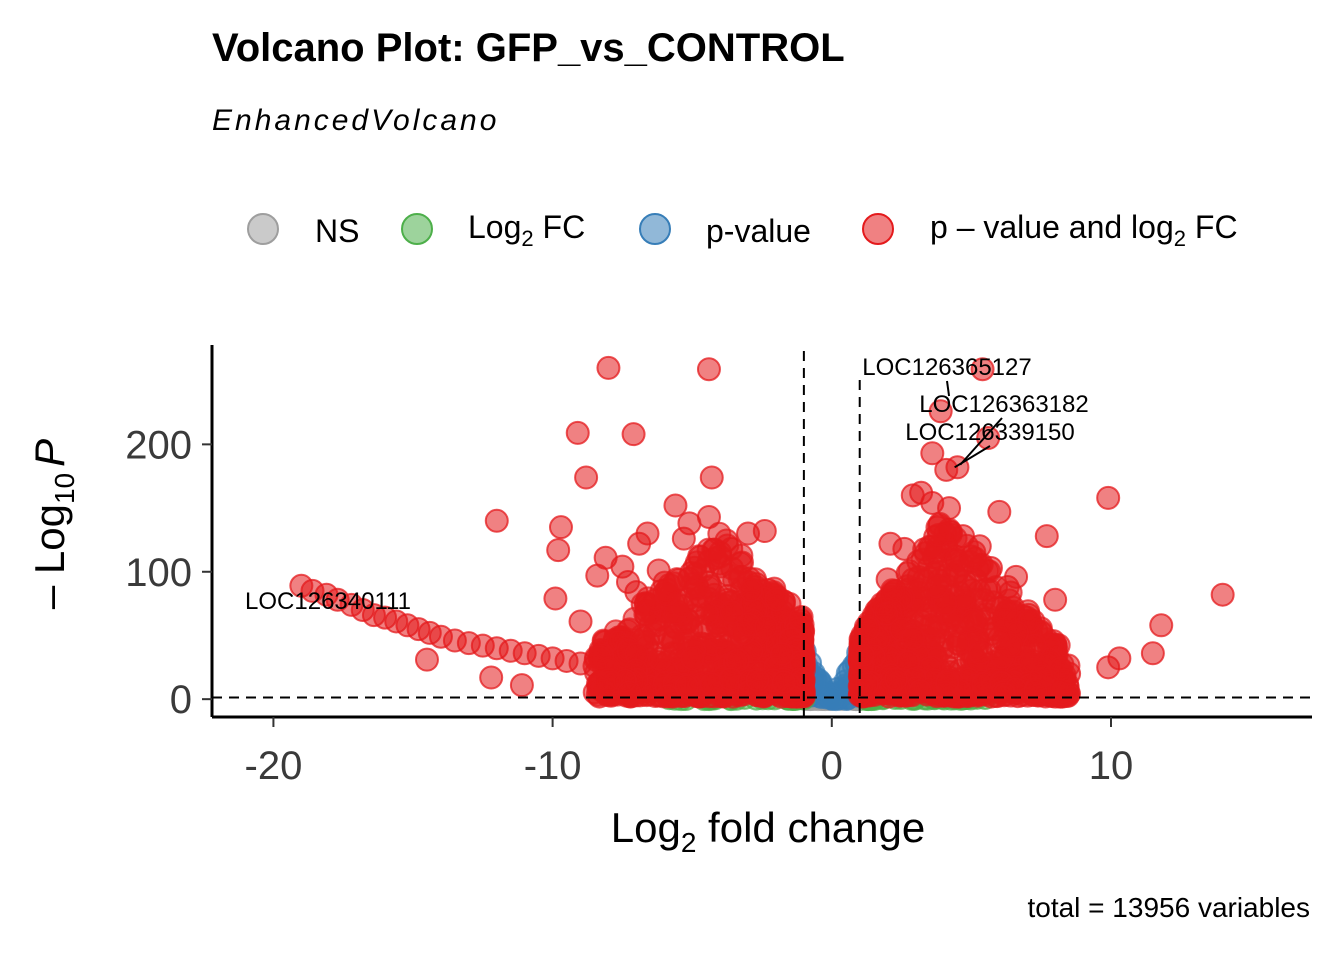 The image size is (1344, 960). I want to click on legend-label-fc-sub: 2, so click(527, 238).